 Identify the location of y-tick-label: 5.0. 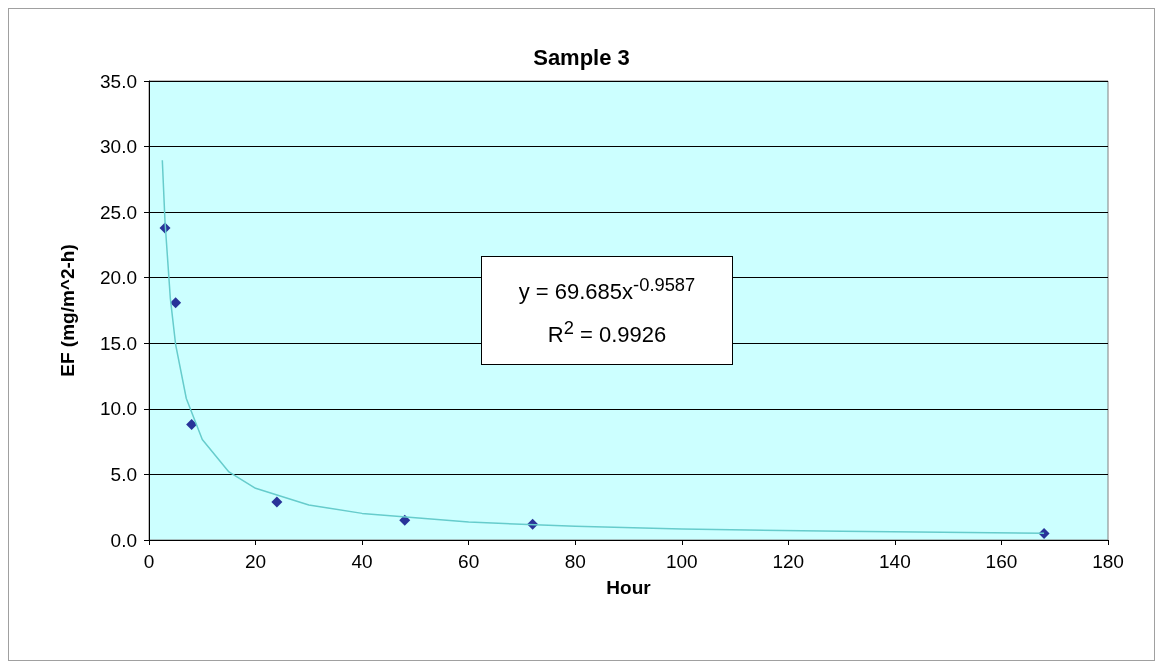
(123, 474).